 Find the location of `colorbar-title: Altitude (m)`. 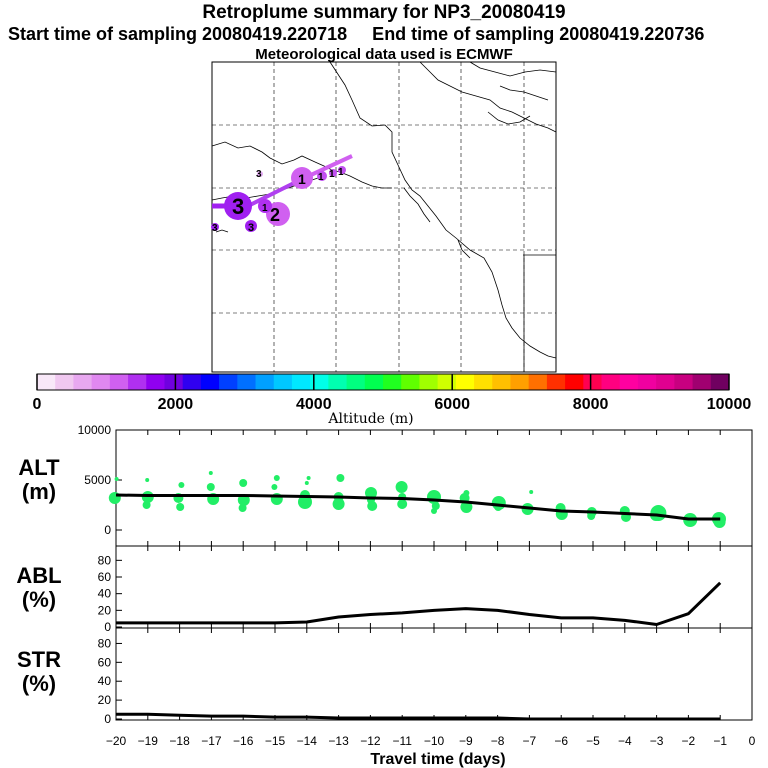

colorbar-title: Altitude (m) is located at coordinates (370, 419).